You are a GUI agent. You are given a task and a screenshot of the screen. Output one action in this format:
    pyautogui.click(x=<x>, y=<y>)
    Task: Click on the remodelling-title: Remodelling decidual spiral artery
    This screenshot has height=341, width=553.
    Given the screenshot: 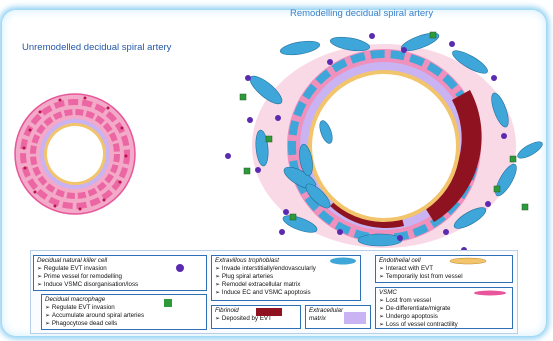 What is the action you would take?
    pyautogui.click(x=362, y=13)
    